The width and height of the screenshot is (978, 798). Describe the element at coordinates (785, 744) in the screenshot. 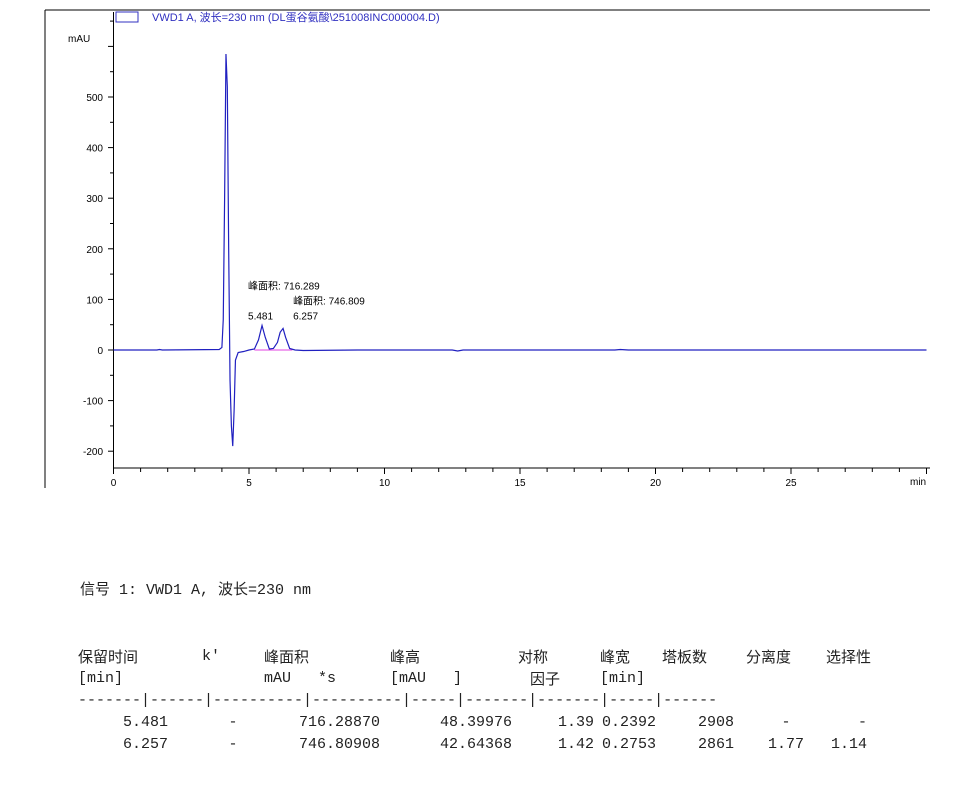

I see `table-cell: 1.77` at that location.